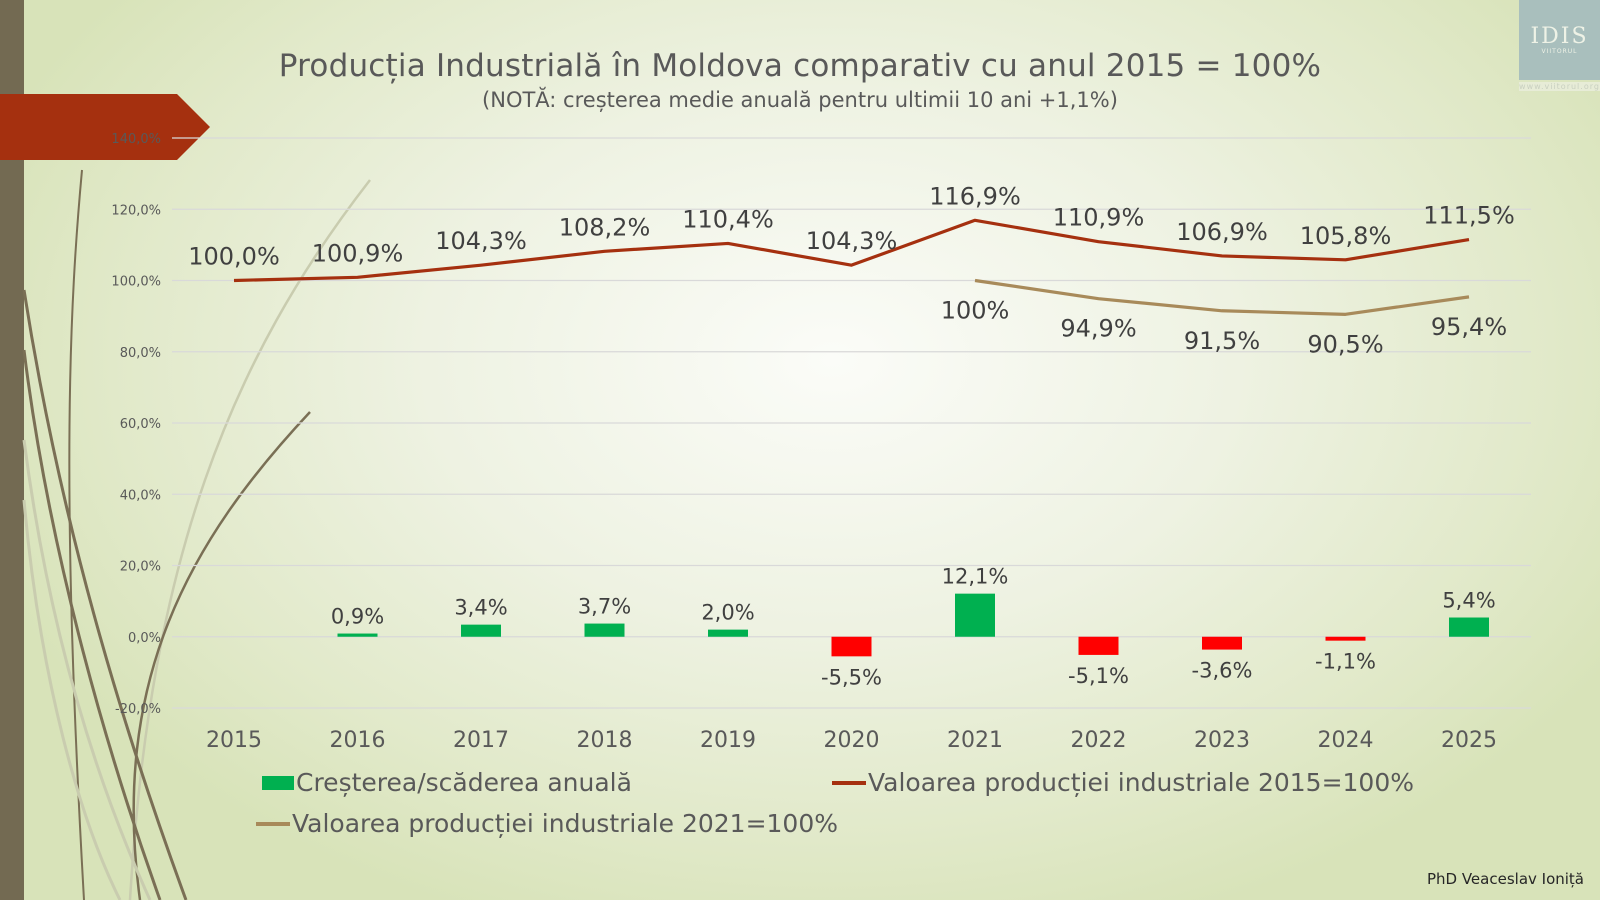 The height and width of the screenshot is (900, 1600). Describe the element at coordinates (604, 607) in the screenshot. I see `bar-data-label: 3,7%` at that location.